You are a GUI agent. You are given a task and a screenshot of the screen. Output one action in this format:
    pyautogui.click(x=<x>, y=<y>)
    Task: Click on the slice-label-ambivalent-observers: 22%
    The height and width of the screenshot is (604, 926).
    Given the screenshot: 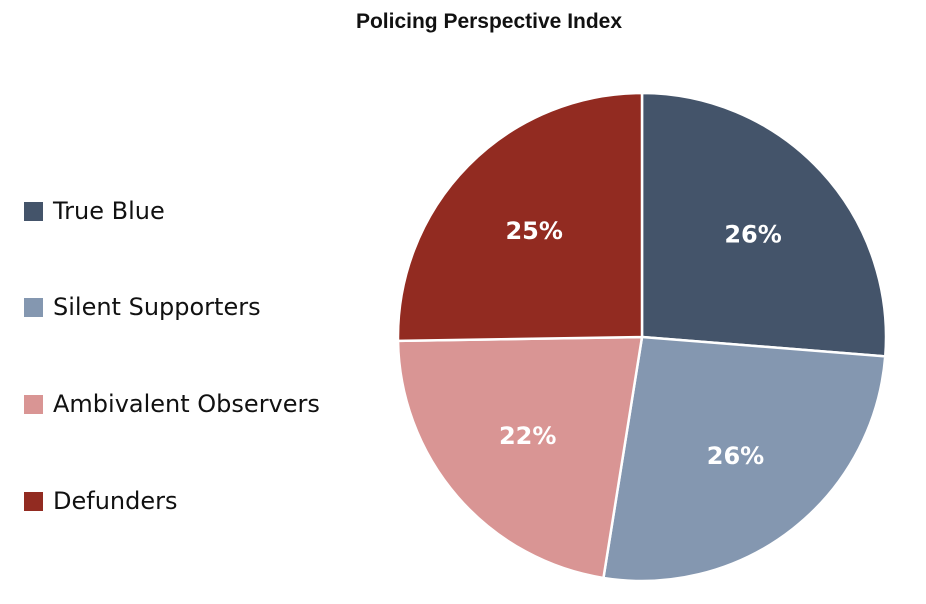 What is the action you would take?
    pyautogui.click(x=527, y=436)
    